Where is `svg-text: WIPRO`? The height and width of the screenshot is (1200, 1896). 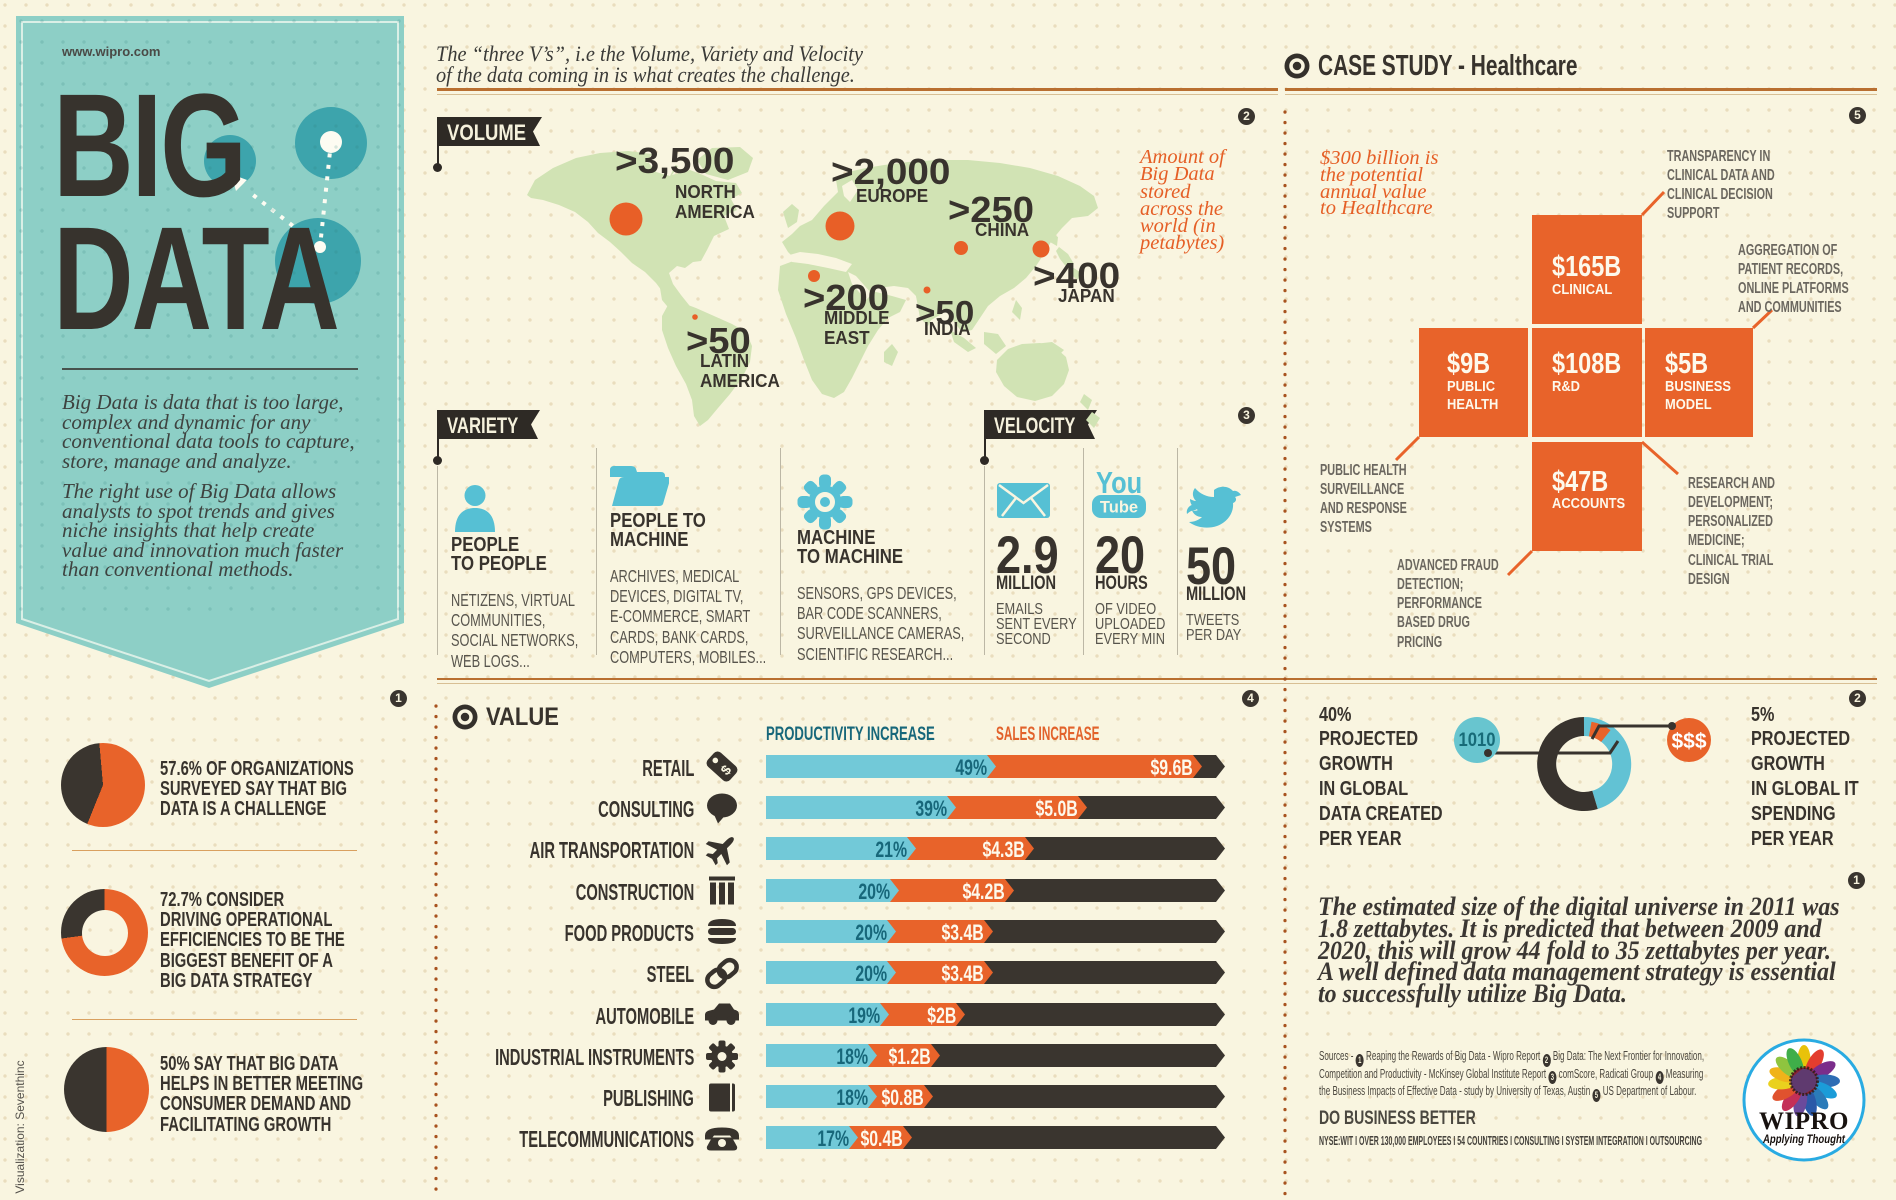
svg-text: WIPRO is located at coordinates (1804, 1121).